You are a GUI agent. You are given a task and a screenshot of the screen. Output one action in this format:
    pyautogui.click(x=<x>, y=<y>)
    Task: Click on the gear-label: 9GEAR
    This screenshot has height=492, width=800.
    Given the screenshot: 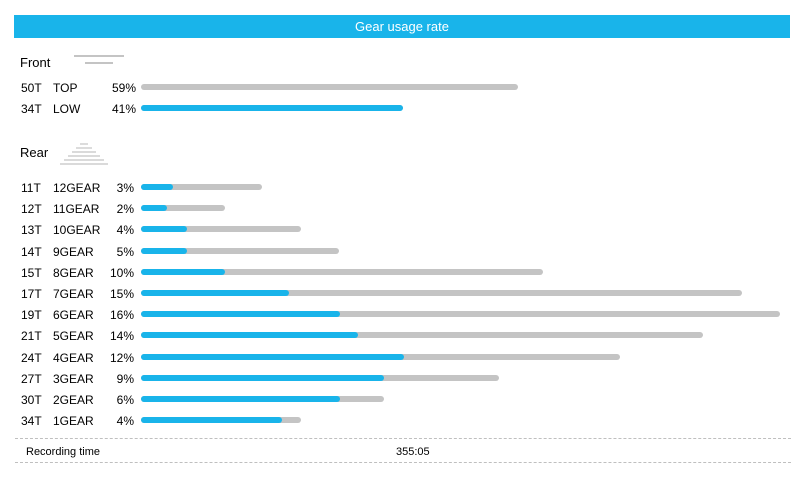 What is the action you would take?
    pyautogui.click(x=73, y=251)
    